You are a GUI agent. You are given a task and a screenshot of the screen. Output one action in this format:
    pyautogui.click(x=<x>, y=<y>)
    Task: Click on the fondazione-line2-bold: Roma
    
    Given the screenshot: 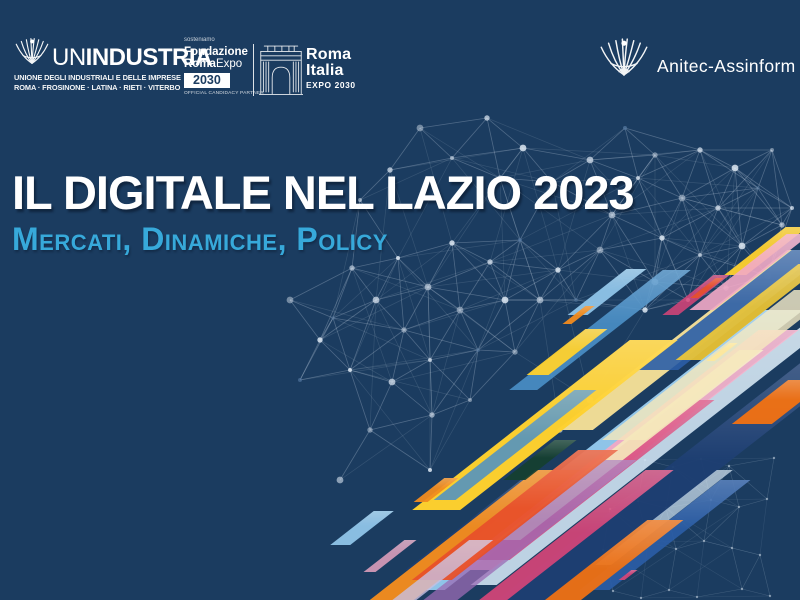 What is the action you would take?
    pyautogui.click(x=200, y=64)
    